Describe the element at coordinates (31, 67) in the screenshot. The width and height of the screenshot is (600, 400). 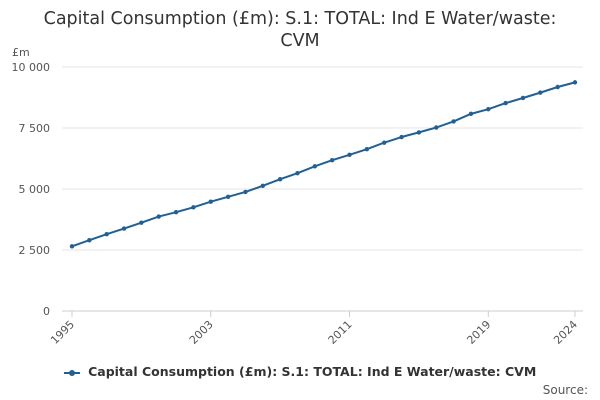
I see `y-tick-label: 10 000` at that location.